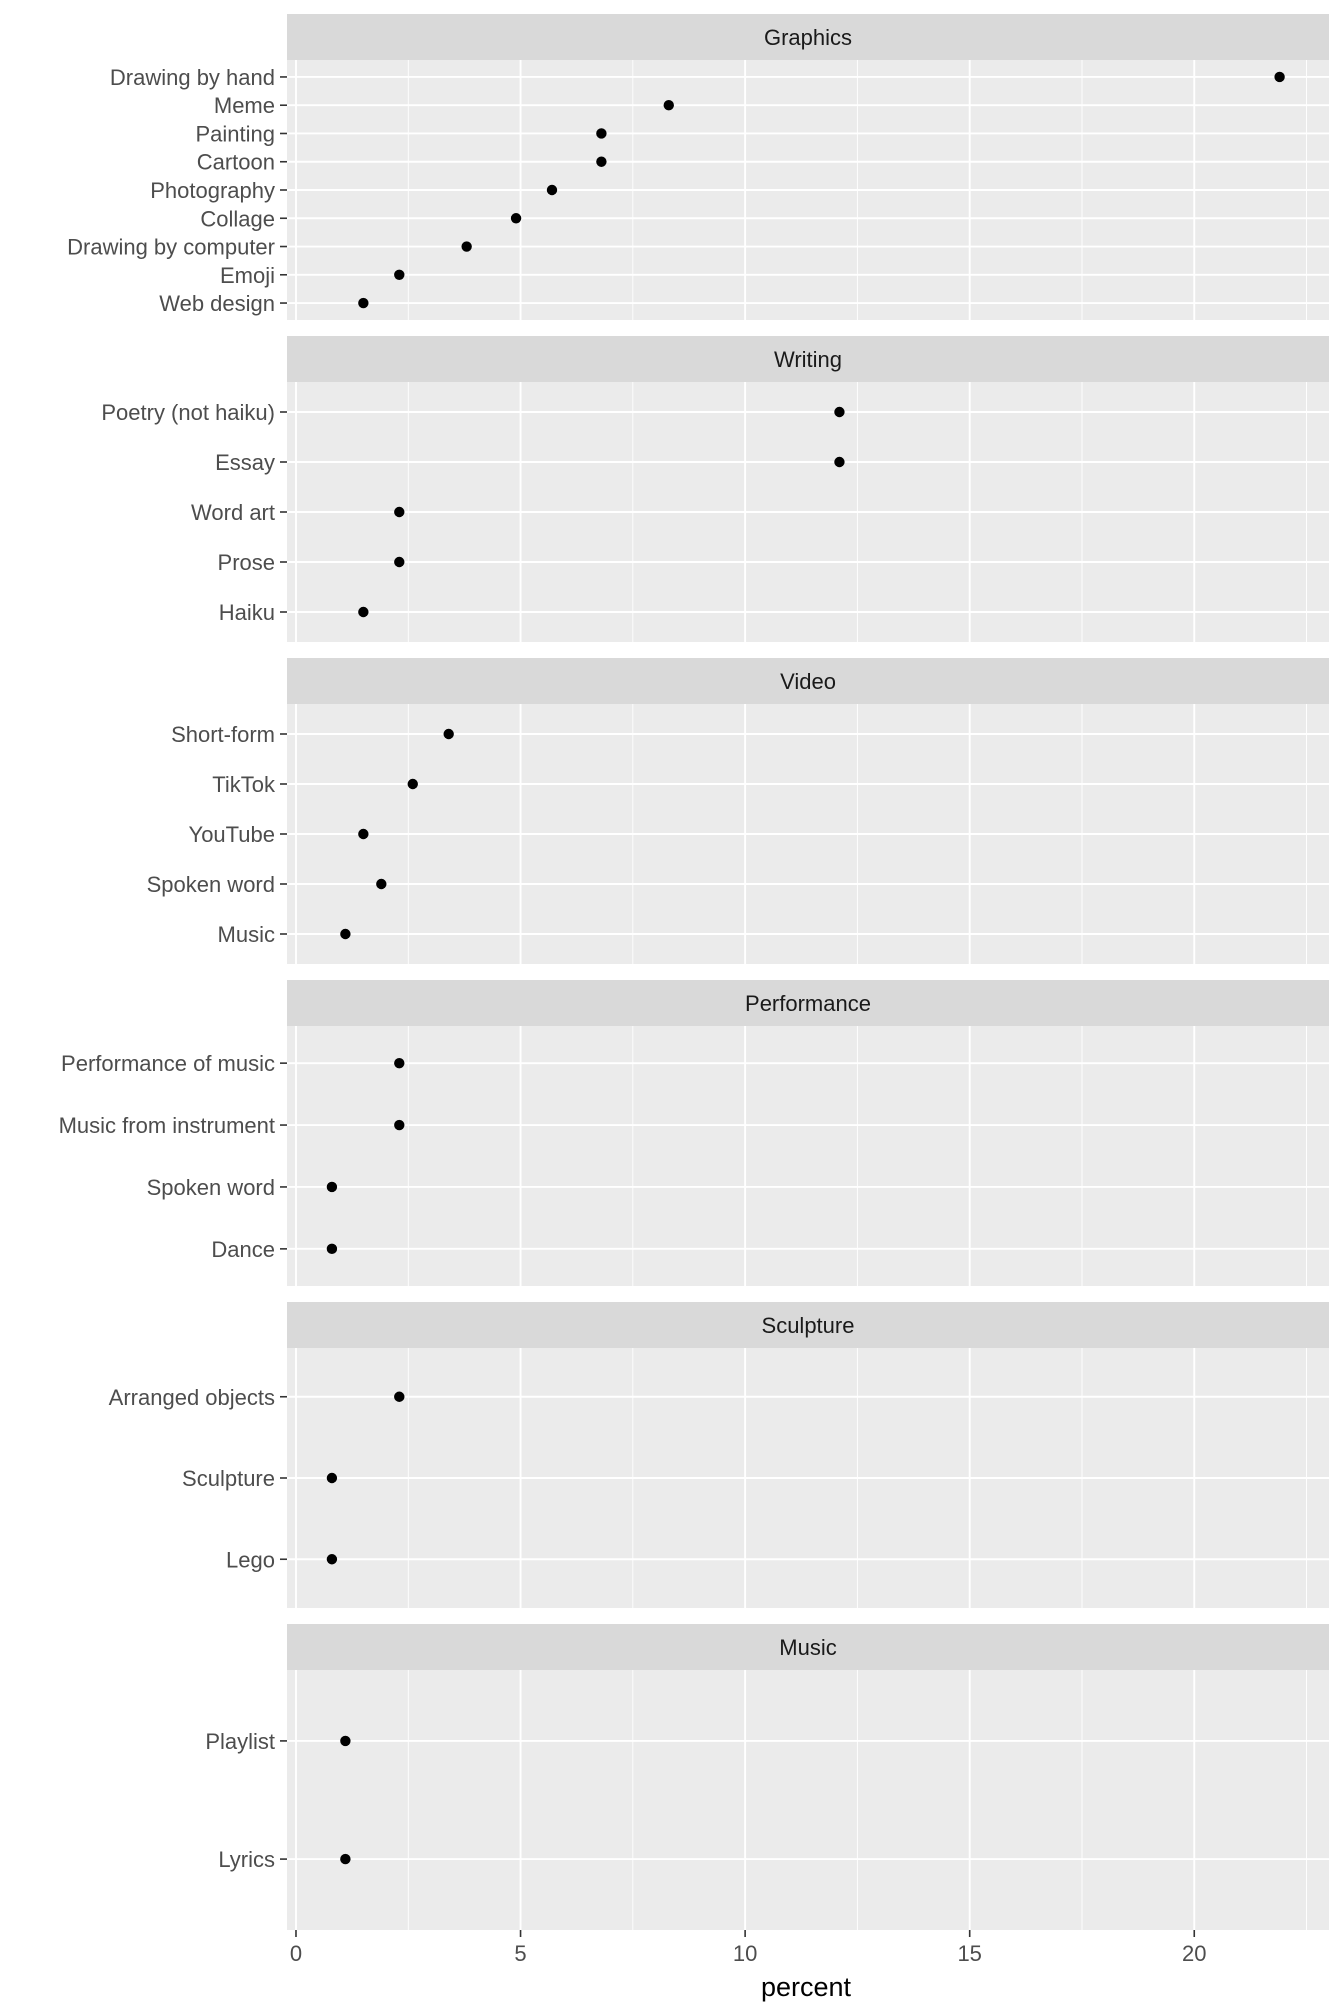 The image size is (1344, 2016). What do you see at coordinates (232, 834) in the screenshot?
I see `category-label: YouTube` at bounding box center [232, 834].